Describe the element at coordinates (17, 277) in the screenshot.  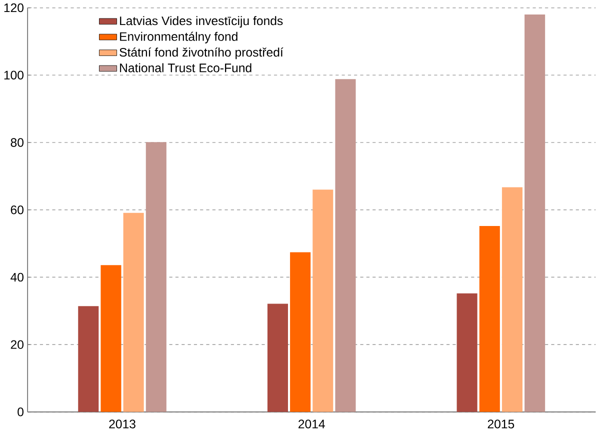
I see `y-tick-label: 40` at that location.